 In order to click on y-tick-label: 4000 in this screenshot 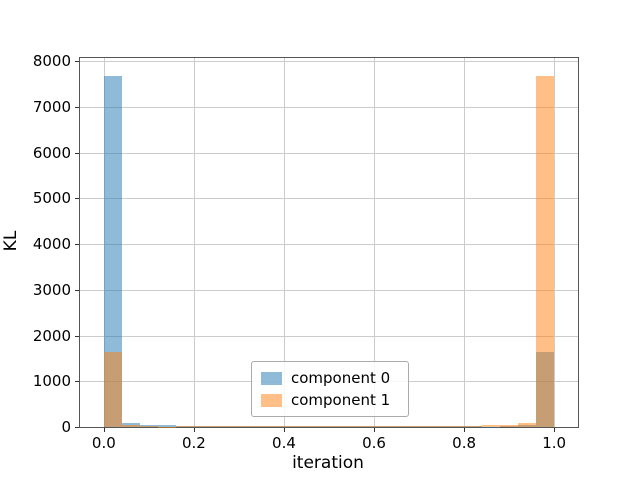, I will do `click(51, 244)`.